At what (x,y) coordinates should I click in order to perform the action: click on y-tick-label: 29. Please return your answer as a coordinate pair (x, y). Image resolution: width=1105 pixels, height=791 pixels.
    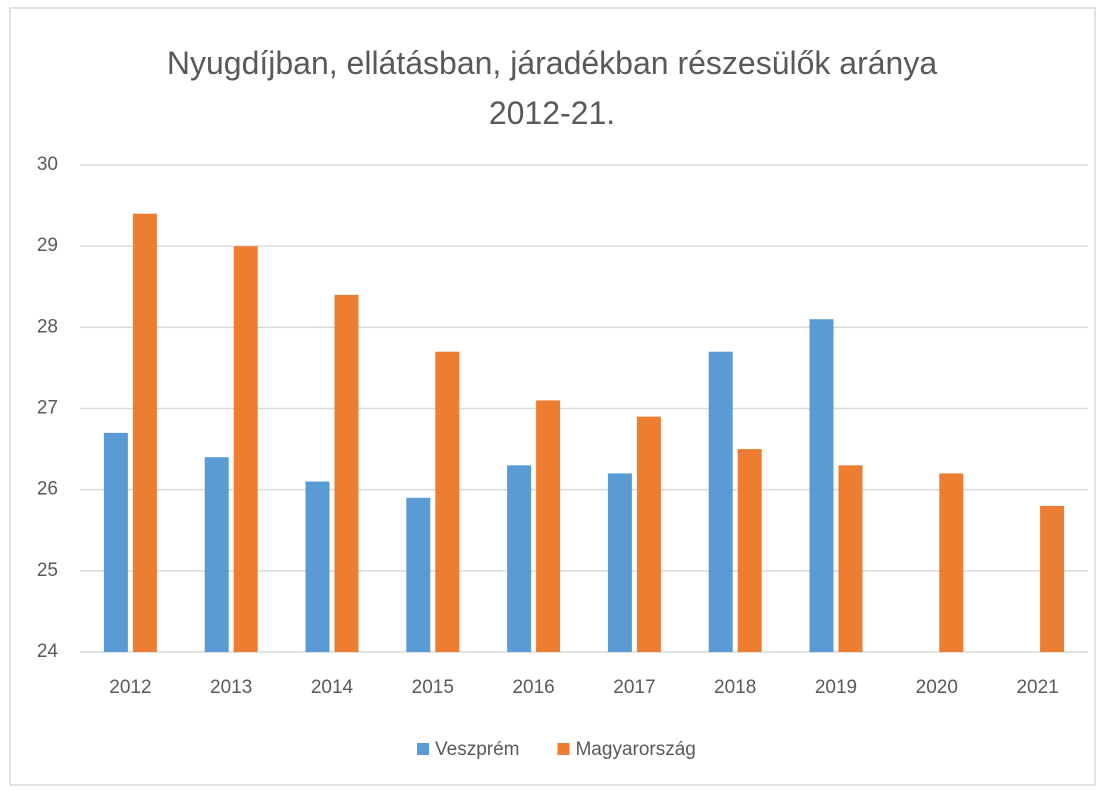
    Looking at the image, I should click on (47, 245).